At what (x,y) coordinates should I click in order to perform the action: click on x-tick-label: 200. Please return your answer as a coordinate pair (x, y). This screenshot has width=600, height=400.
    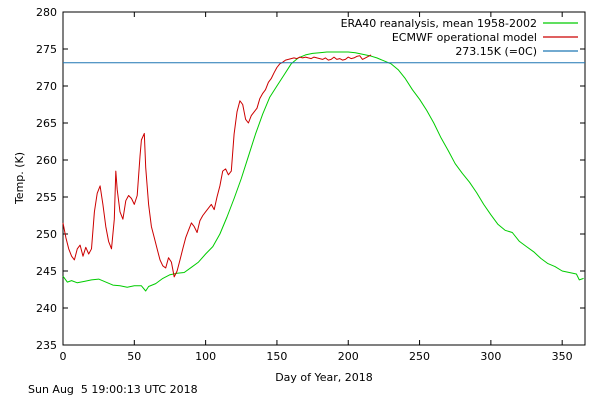
    Looking at the image, I should click on (348, 356).